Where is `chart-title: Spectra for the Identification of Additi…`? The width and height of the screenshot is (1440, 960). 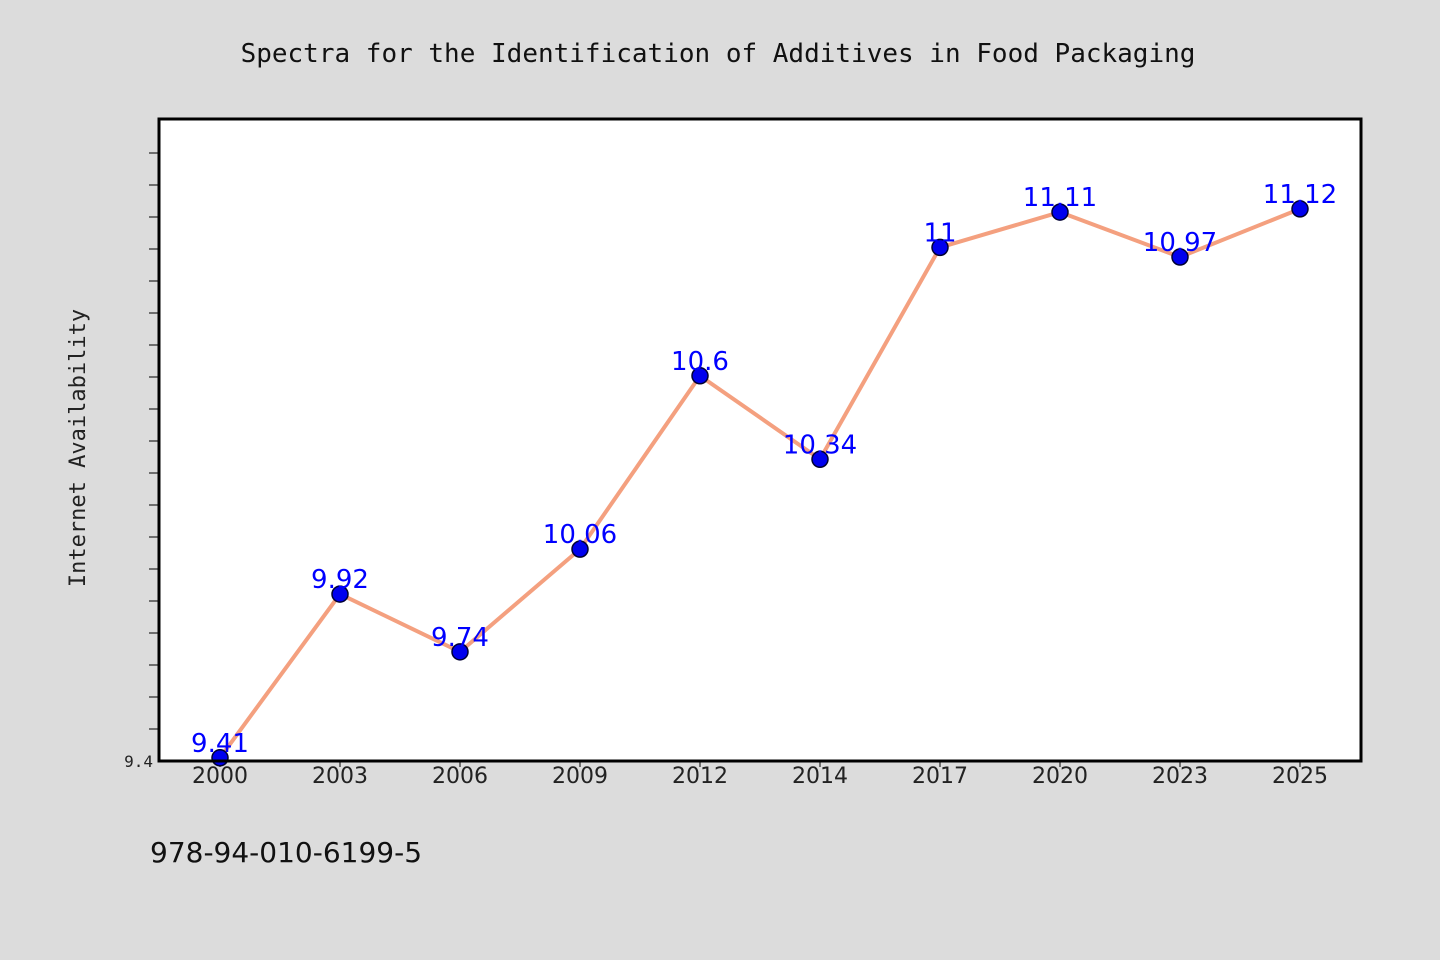 chart-title: Spectra for the Identification of Additi… is located at coordinates (718, 54).